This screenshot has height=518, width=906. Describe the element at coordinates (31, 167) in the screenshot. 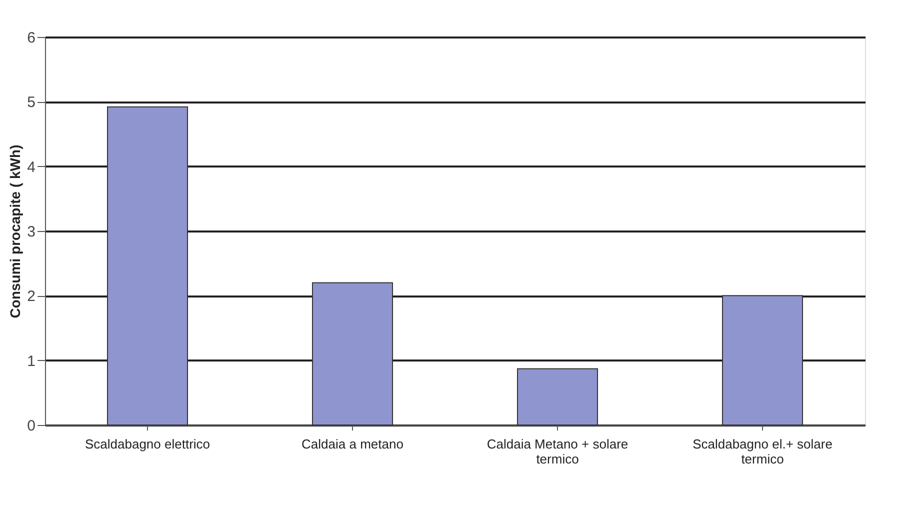

I see `y-tick-label: 4` at that location.